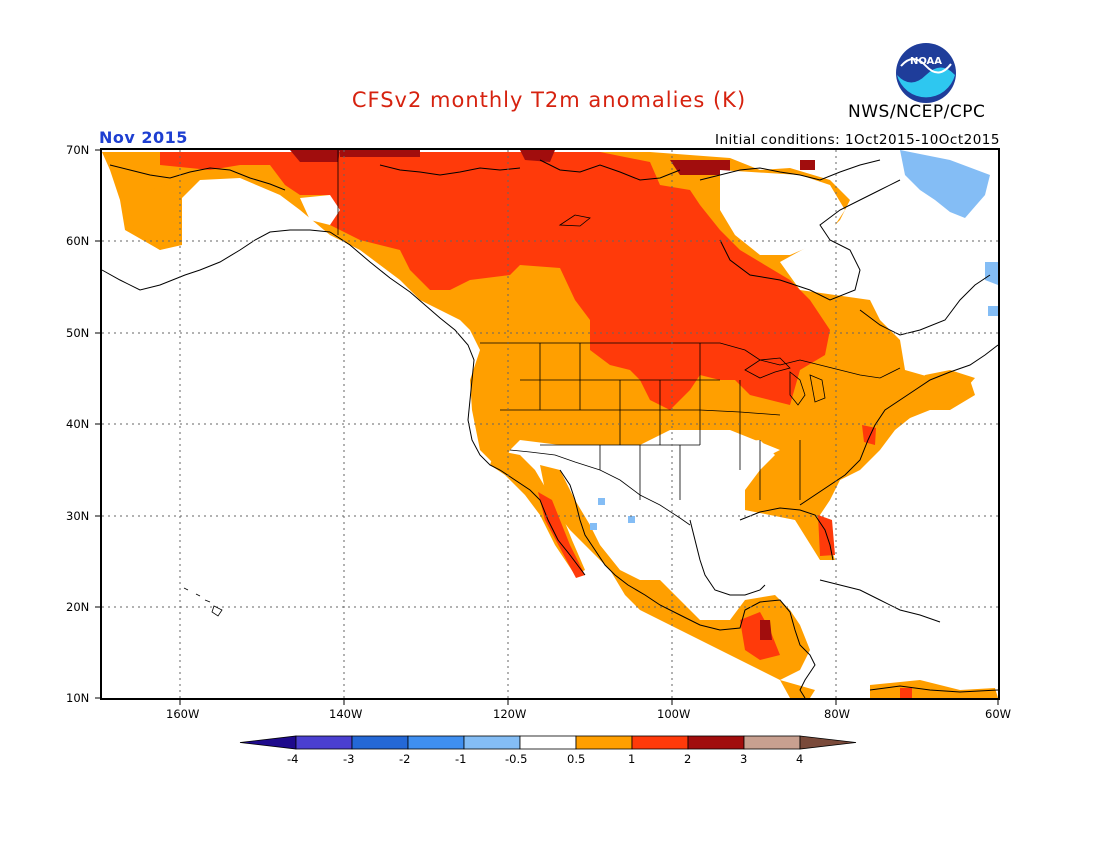  What do you see at coordinates (998, 714) in the screenshot?
I see `lon-label-60w: 60W` at bounding box center [998, 714].